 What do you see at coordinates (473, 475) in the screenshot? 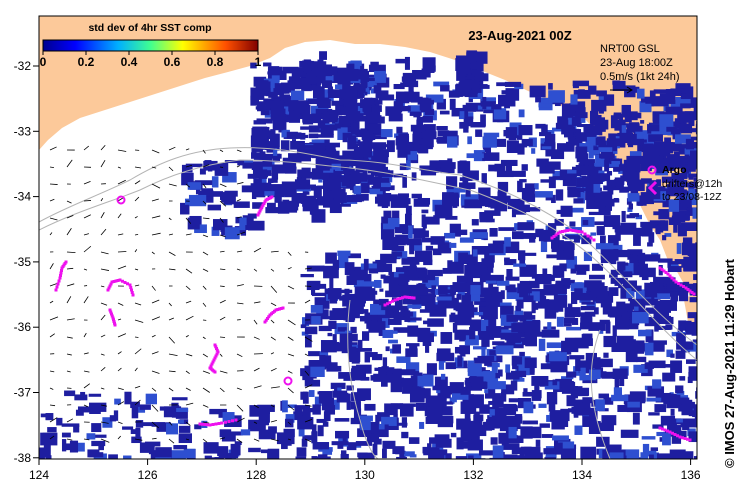
I see `x-tick-label: 132` at bounding box center [473, 475].